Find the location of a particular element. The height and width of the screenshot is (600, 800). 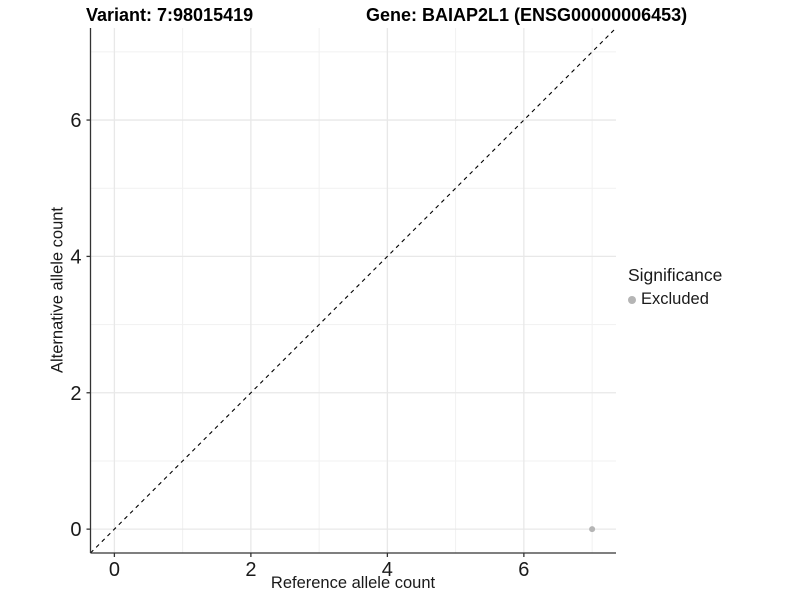

legend-point-icon is located at coordinates (632, 299).